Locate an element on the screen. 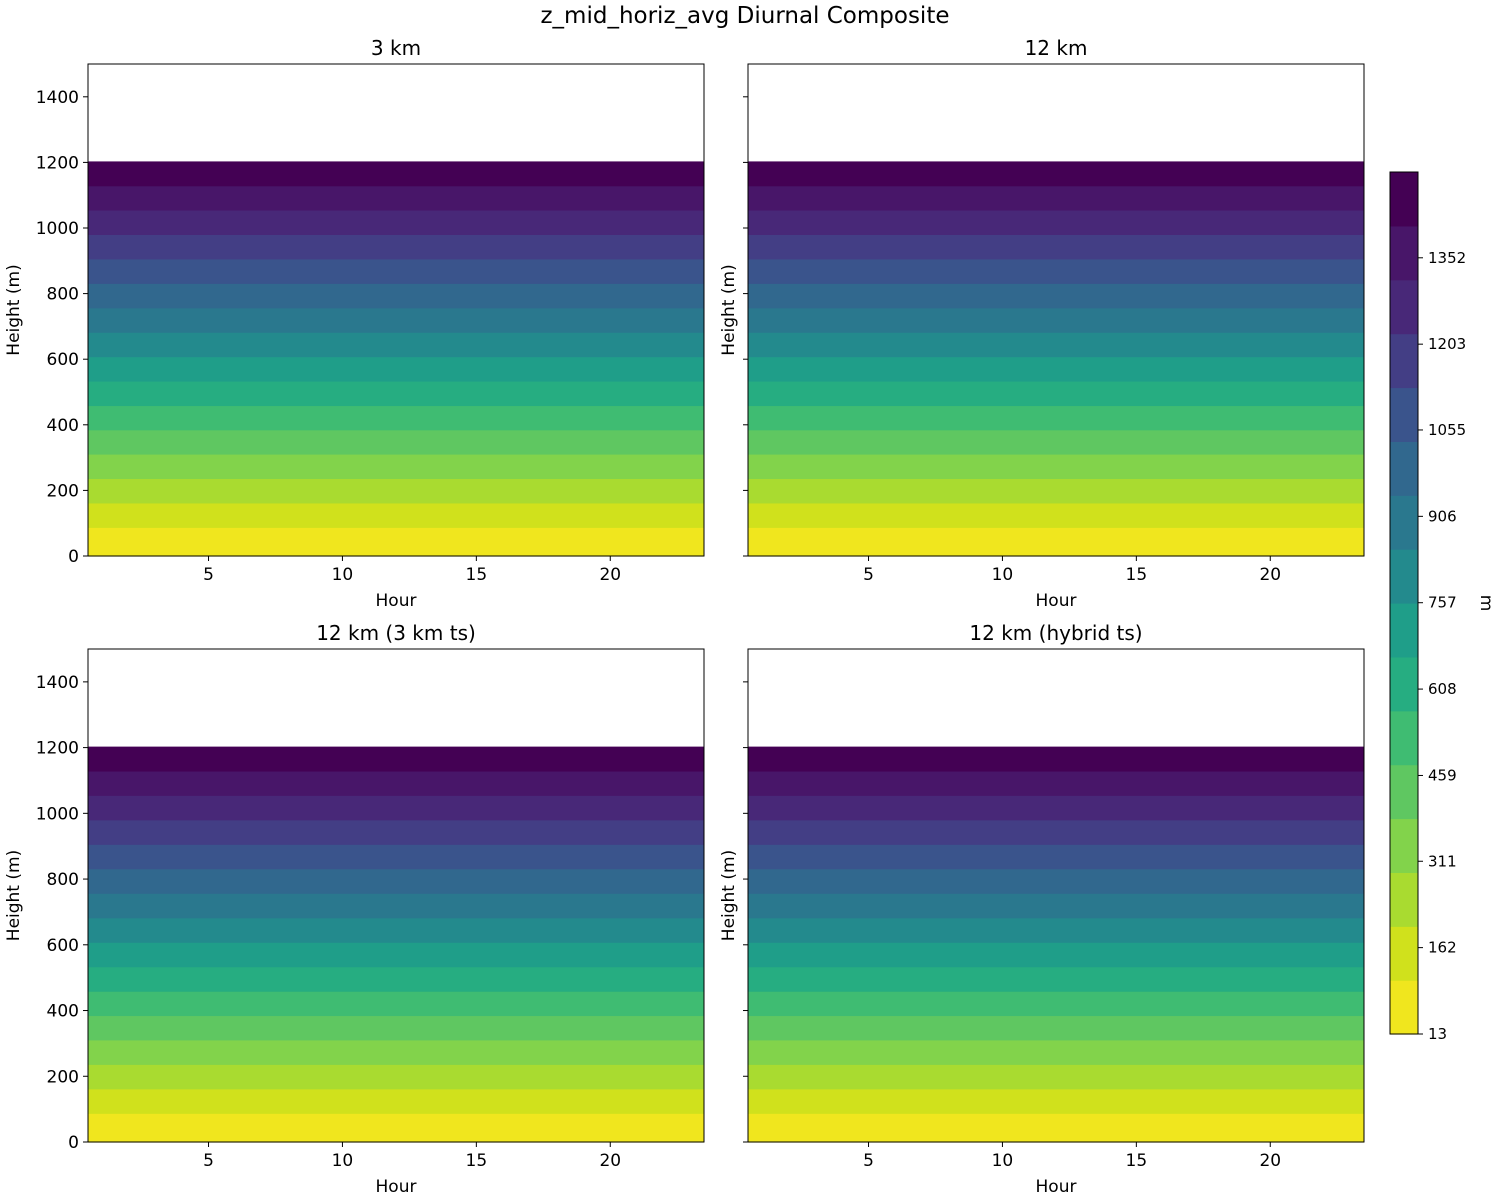 The width and height of the screenshot is (1500, 1200). y-tick-label: 1200 is located at coordinates (57, 163).